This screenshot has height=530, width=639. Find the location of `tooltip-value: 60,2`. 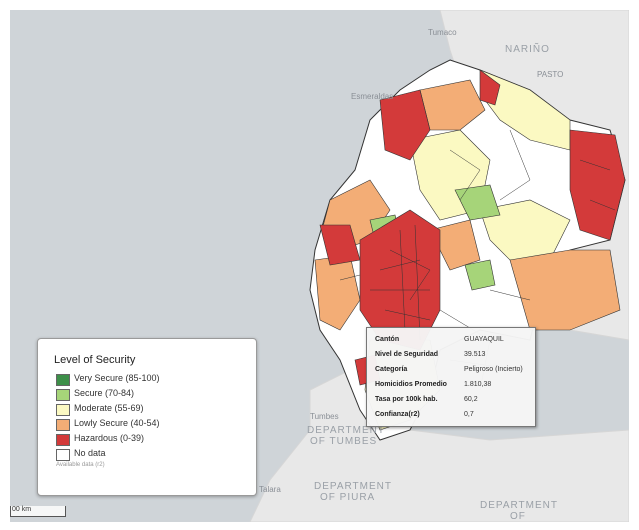

tooltip-value: 60,2 is located at coordinates (471, 399).